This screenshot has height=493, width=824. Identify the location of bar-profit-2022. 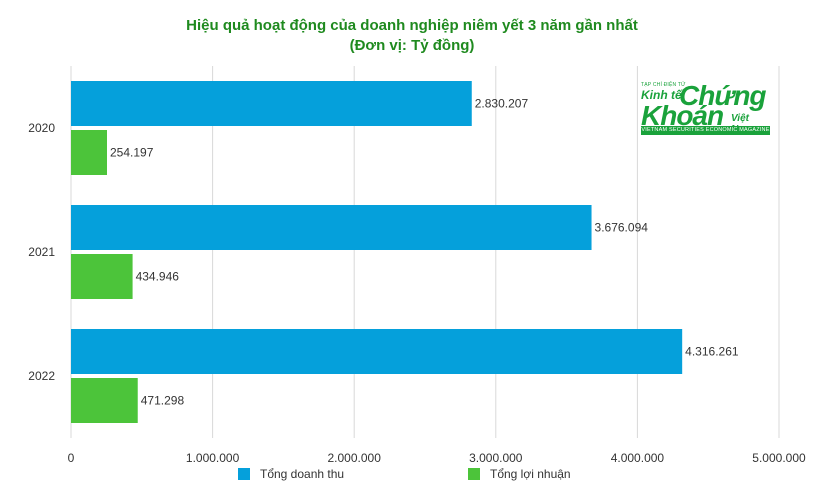
(104, 400).